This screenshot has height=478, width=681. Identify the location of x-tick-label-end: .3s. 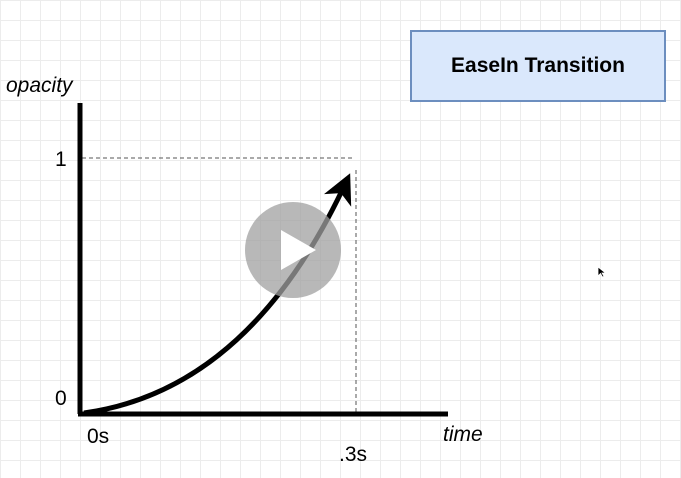
(353, 454).